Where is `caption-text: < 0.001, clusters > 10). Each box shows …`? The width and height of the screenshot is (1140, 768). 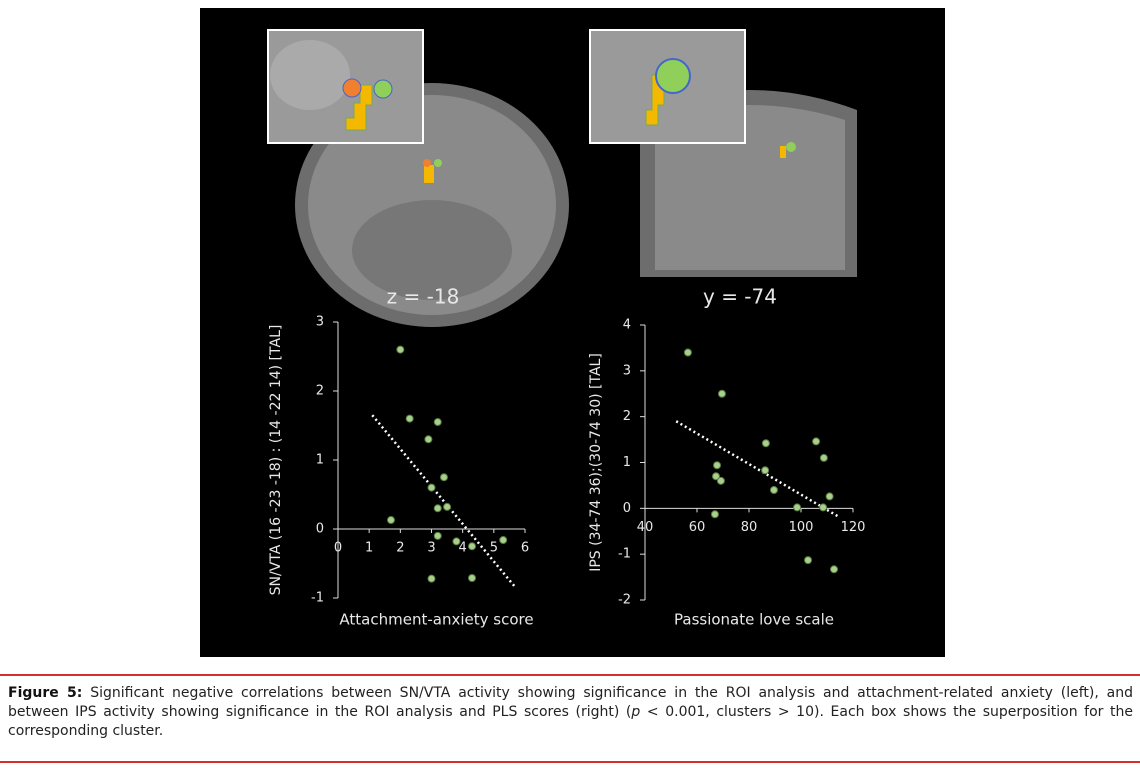 caption-text: < 0.001, clusters > 10). Each box shows … is located at coordinates (570, 721).